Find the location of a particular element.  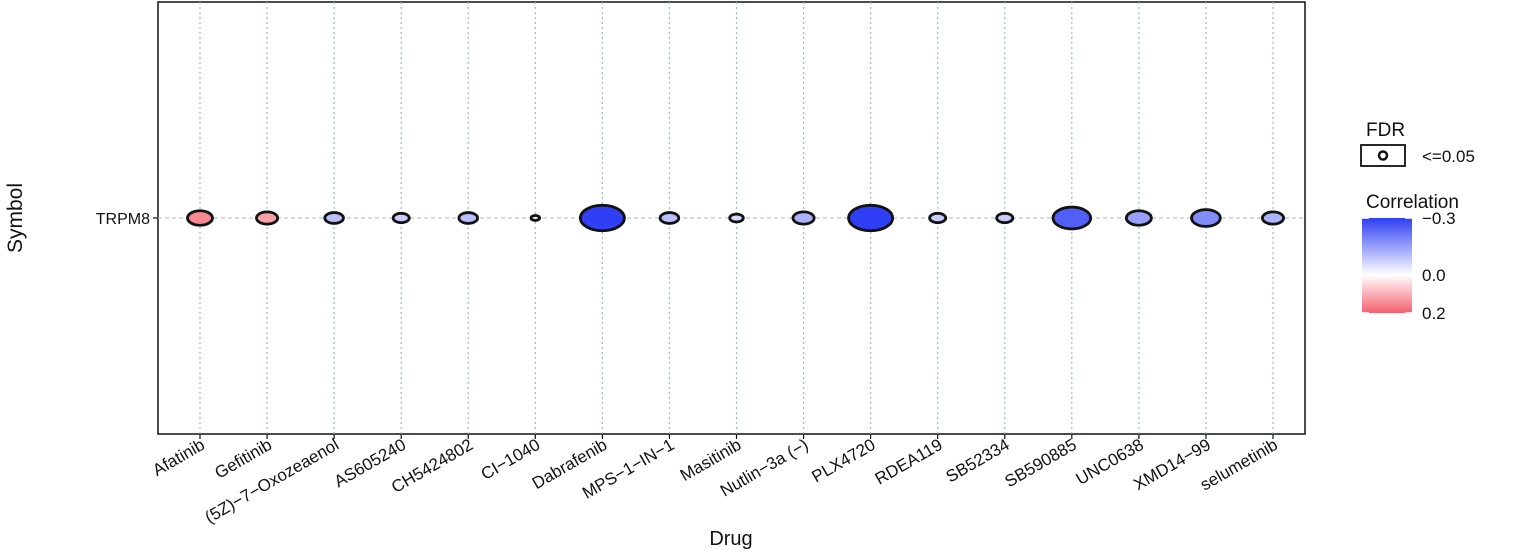

colorbar-tick-label: 0.2 is located at coordinates (1434, 313).